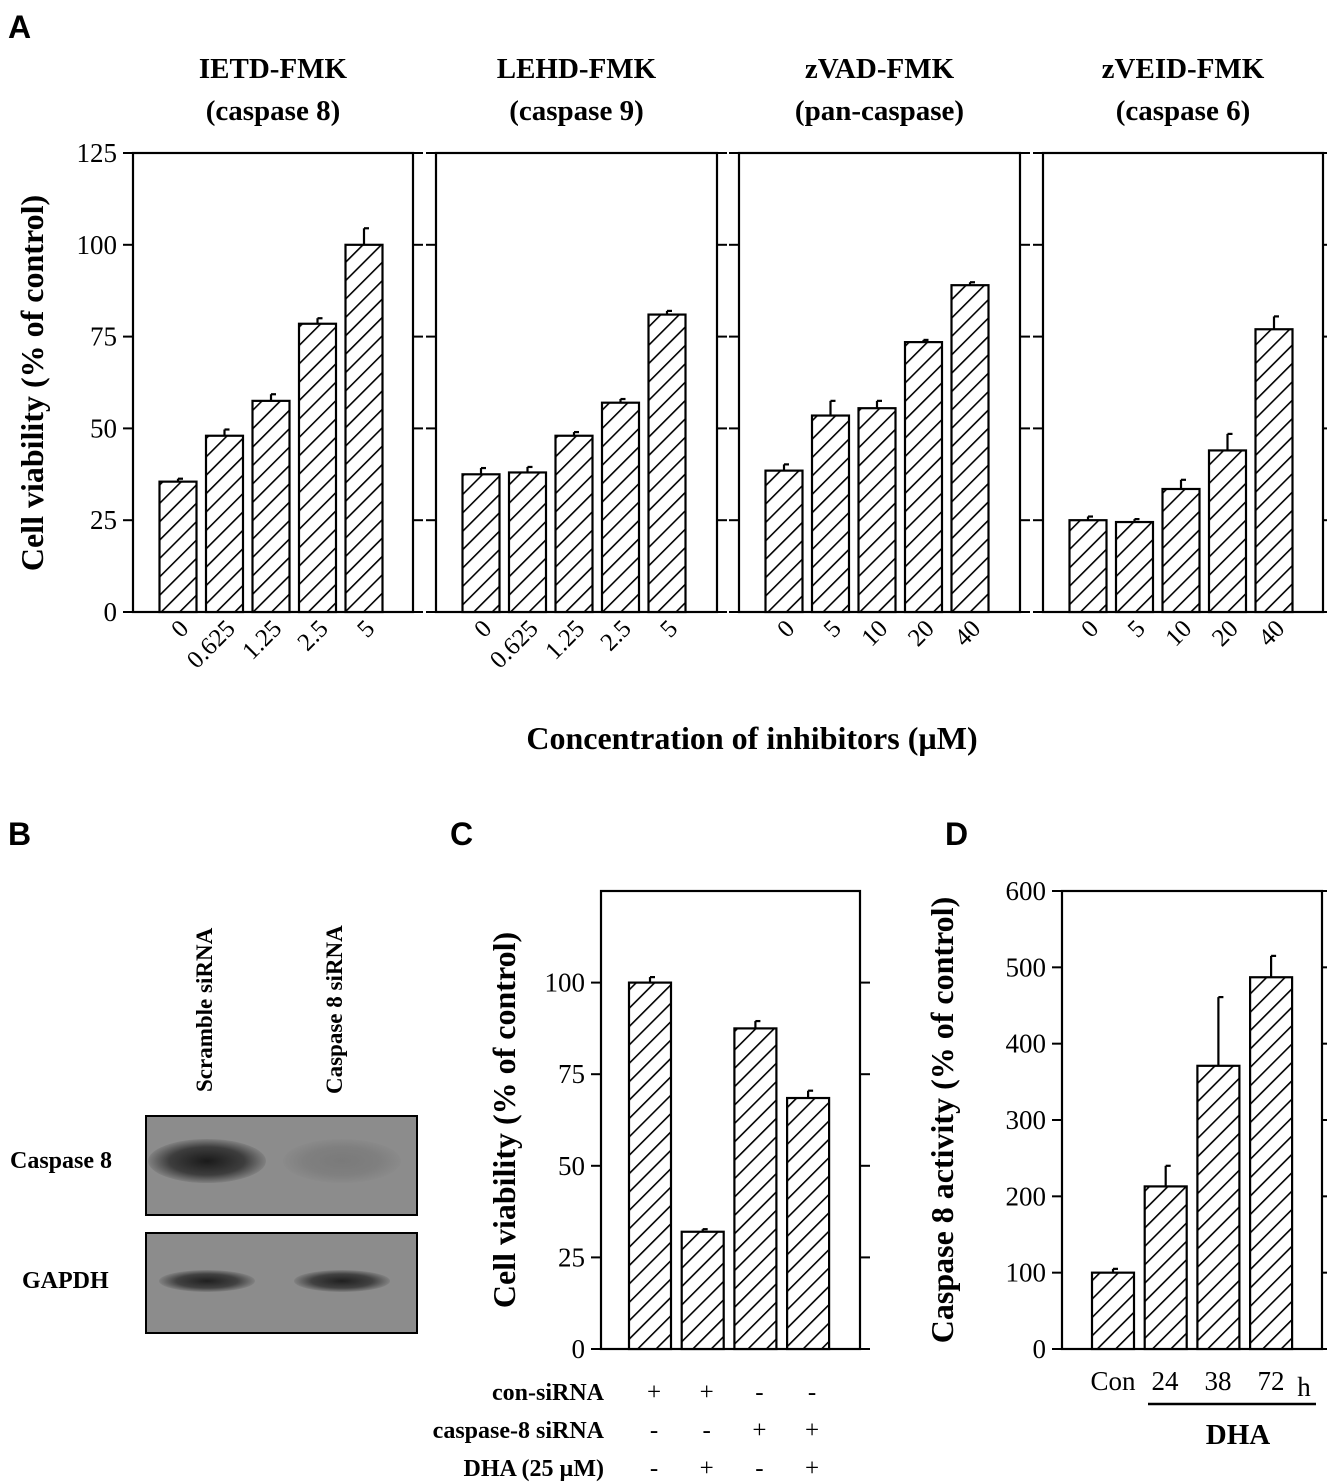  What do you see at coordinates (461, 834) in the screenshot?
I see `panel-label-c: C` at bounding box center [461, 834].